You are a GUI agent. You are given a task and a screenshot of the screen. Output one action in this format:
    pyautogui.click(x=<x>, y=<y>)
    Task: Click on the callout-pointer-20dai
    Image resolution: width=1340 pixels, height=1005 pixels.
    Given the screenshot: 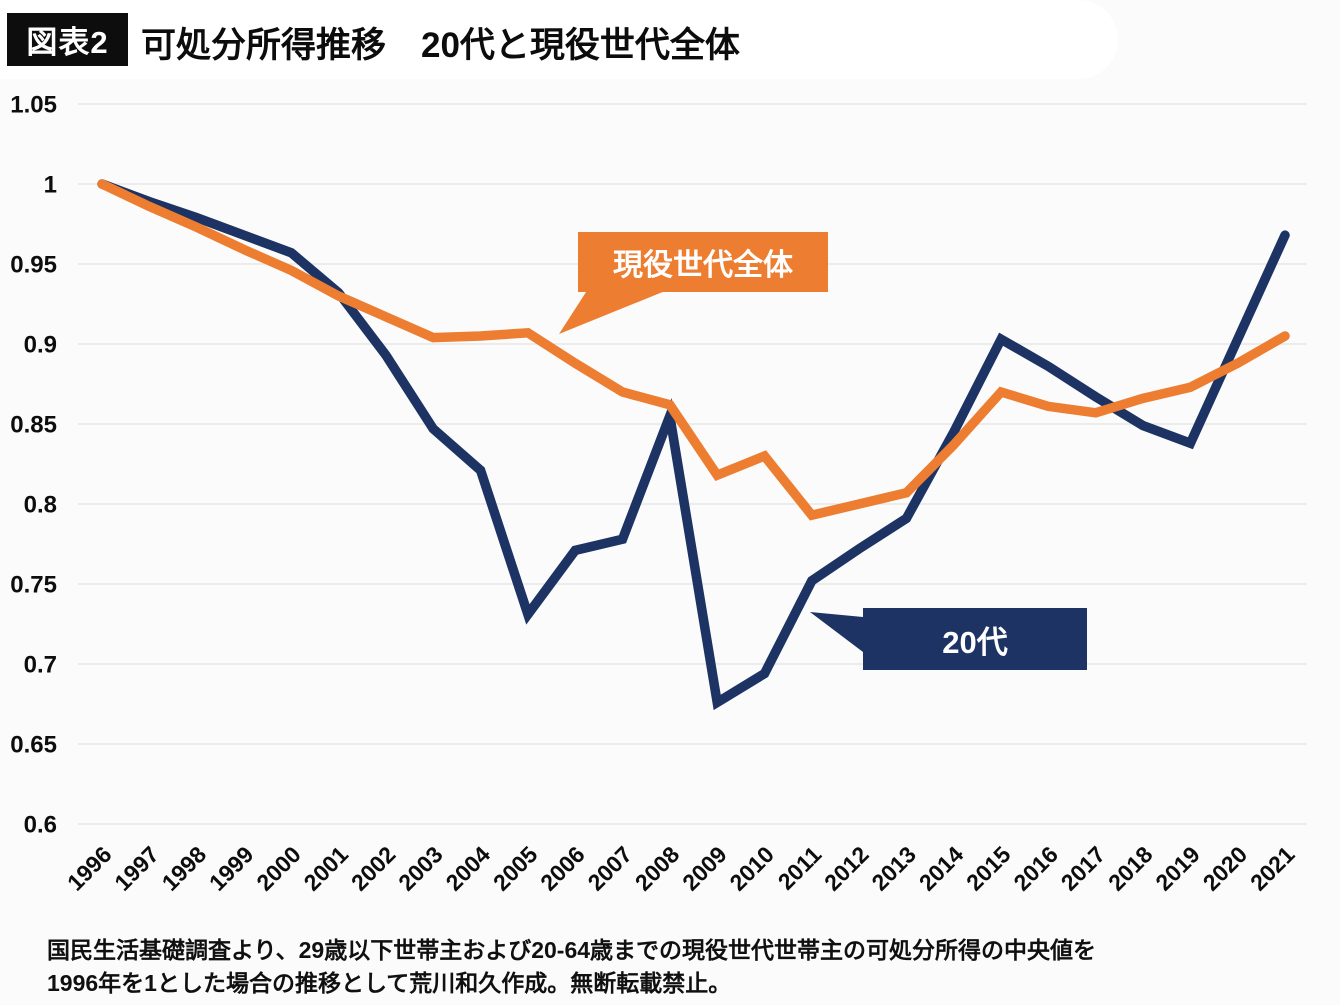 What is the action you would take?
    pyautogui.click(x=836, y=632)
    